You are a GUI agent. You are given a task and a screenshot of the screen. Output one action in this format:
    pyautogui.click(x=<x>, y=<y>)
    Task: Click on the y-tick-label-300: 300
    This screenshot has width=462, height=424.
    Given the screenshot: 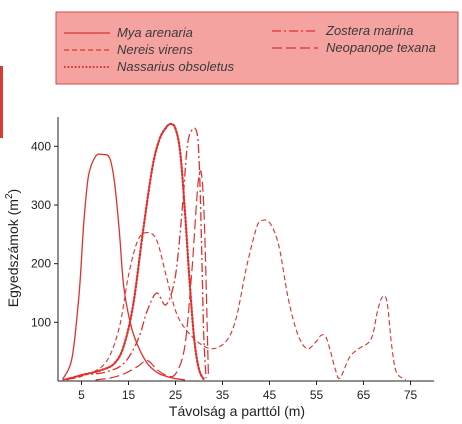 What is the action you would take?
    pyautogui.click(x=41, y=205)
    